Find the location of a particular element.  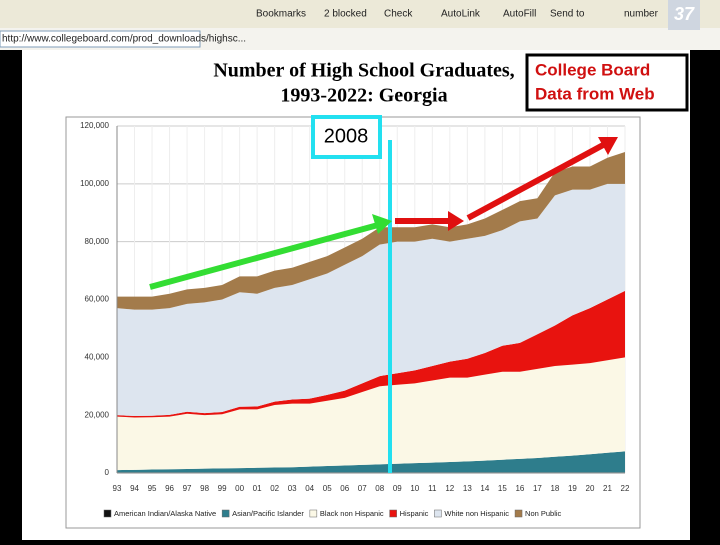

x-tick-label: 04 is located at coordinates (309, 488).